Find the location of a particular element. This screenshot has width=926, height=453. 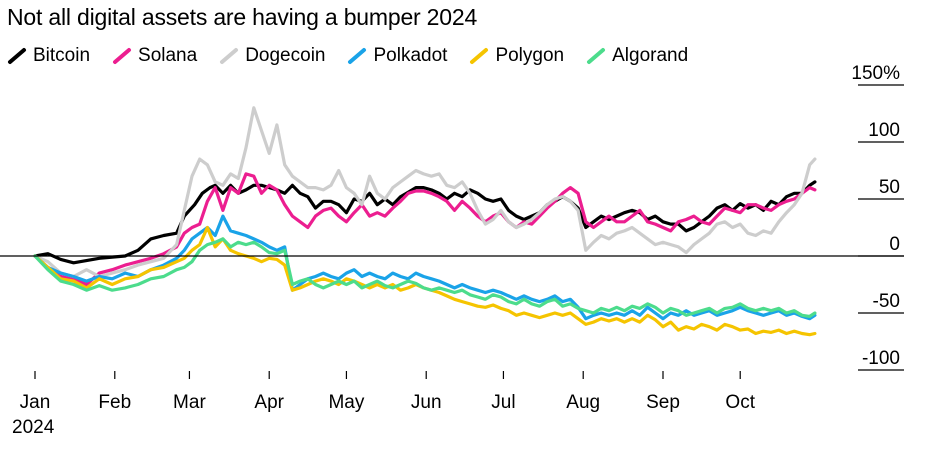

x-tick-label: Jul is located at coordinates (503, 402).